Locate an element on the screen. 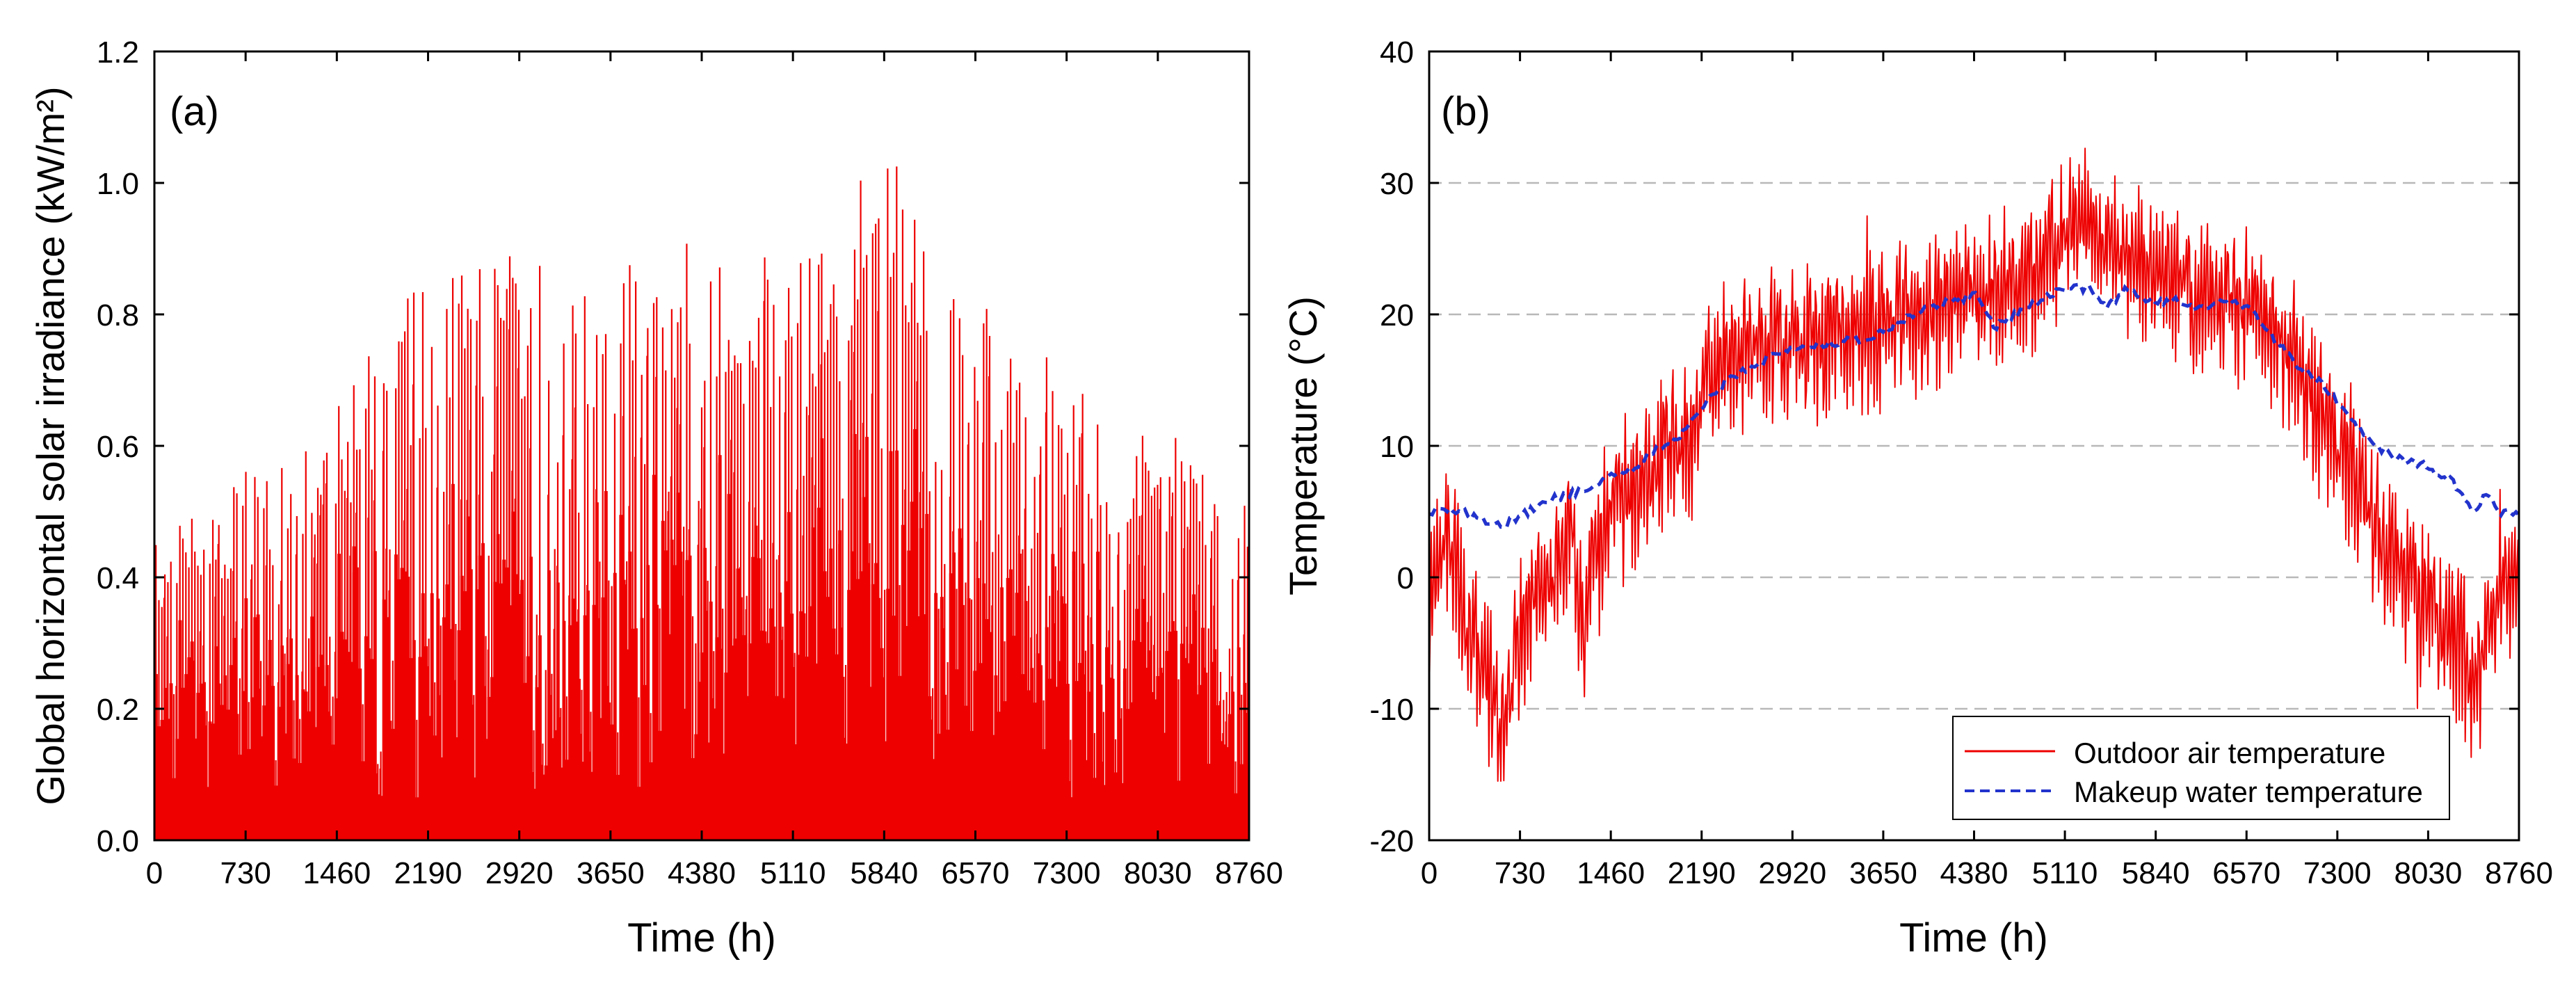  panel-b-x-axis-title: Time (h) is located at coordinates (1974, 938).